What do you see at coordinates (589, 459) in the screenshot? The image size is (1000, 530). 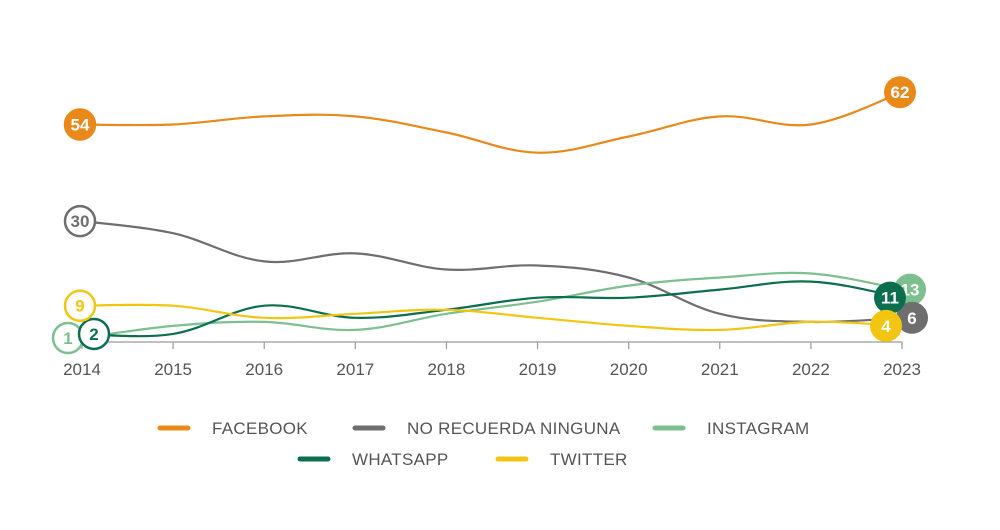 I see `legend-label: TWITTER` at bounding box center [589, 459].